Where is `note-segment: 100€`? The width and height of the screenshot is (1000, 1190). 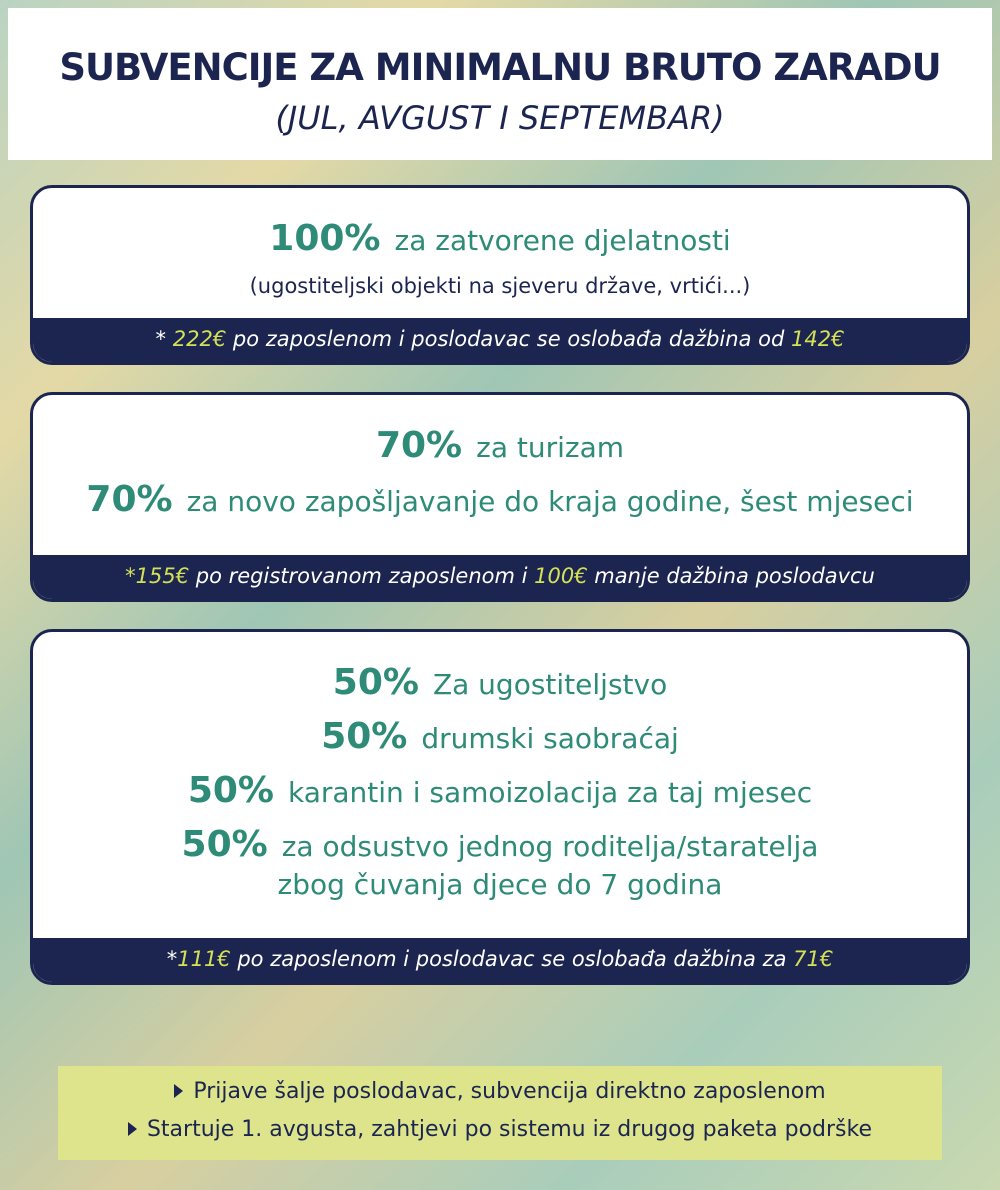
note-segment: 100€ is located at coordinates (561, 576).